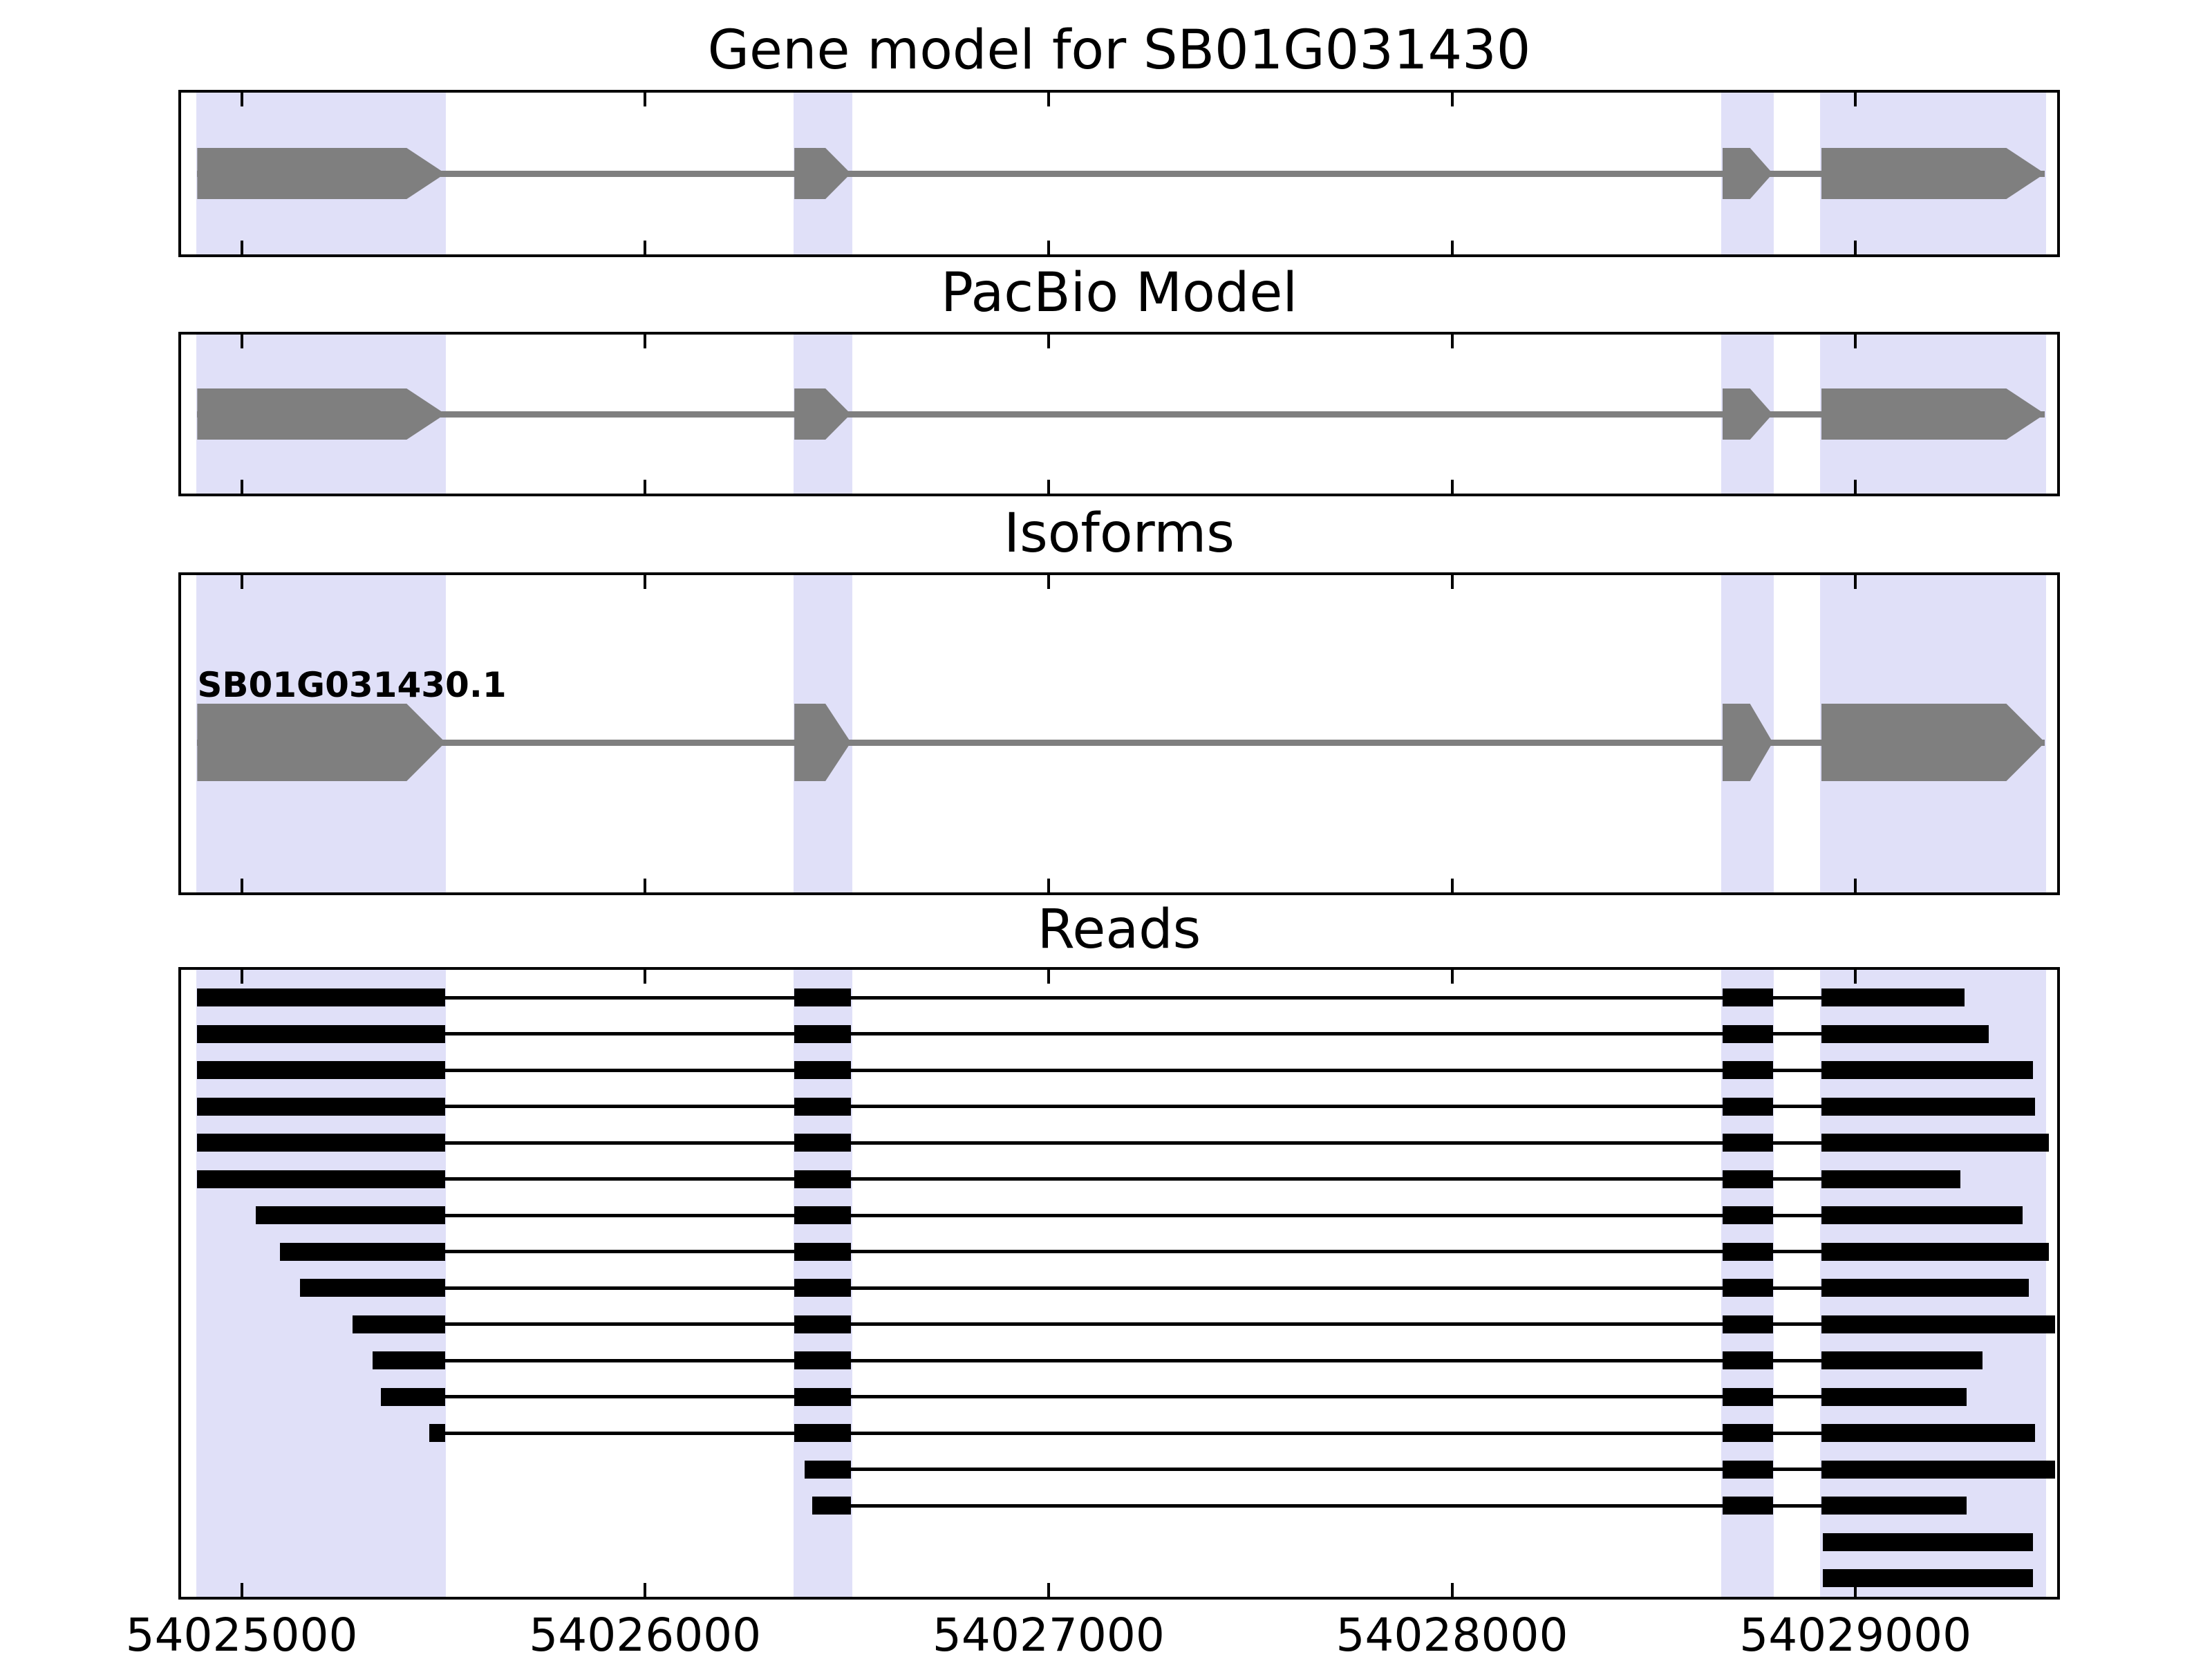 Image resolution: width=2212 pixels, height=1659 pixels. Describe the element at coordinates (1855, 1634) in the screenshot. I see `x-tick-label: 54029000` at that location.